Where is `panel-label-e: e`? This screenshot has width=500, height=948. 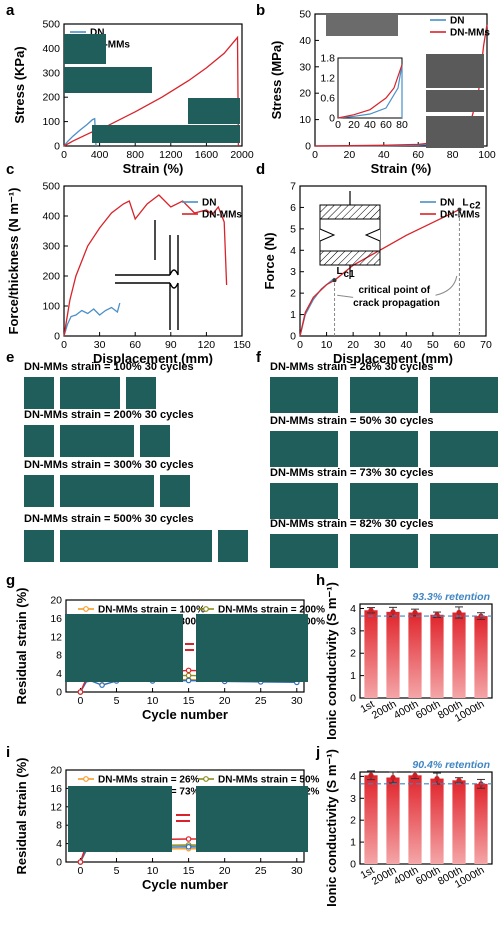 panel-label-e: e is located at coordinates (10, 357).